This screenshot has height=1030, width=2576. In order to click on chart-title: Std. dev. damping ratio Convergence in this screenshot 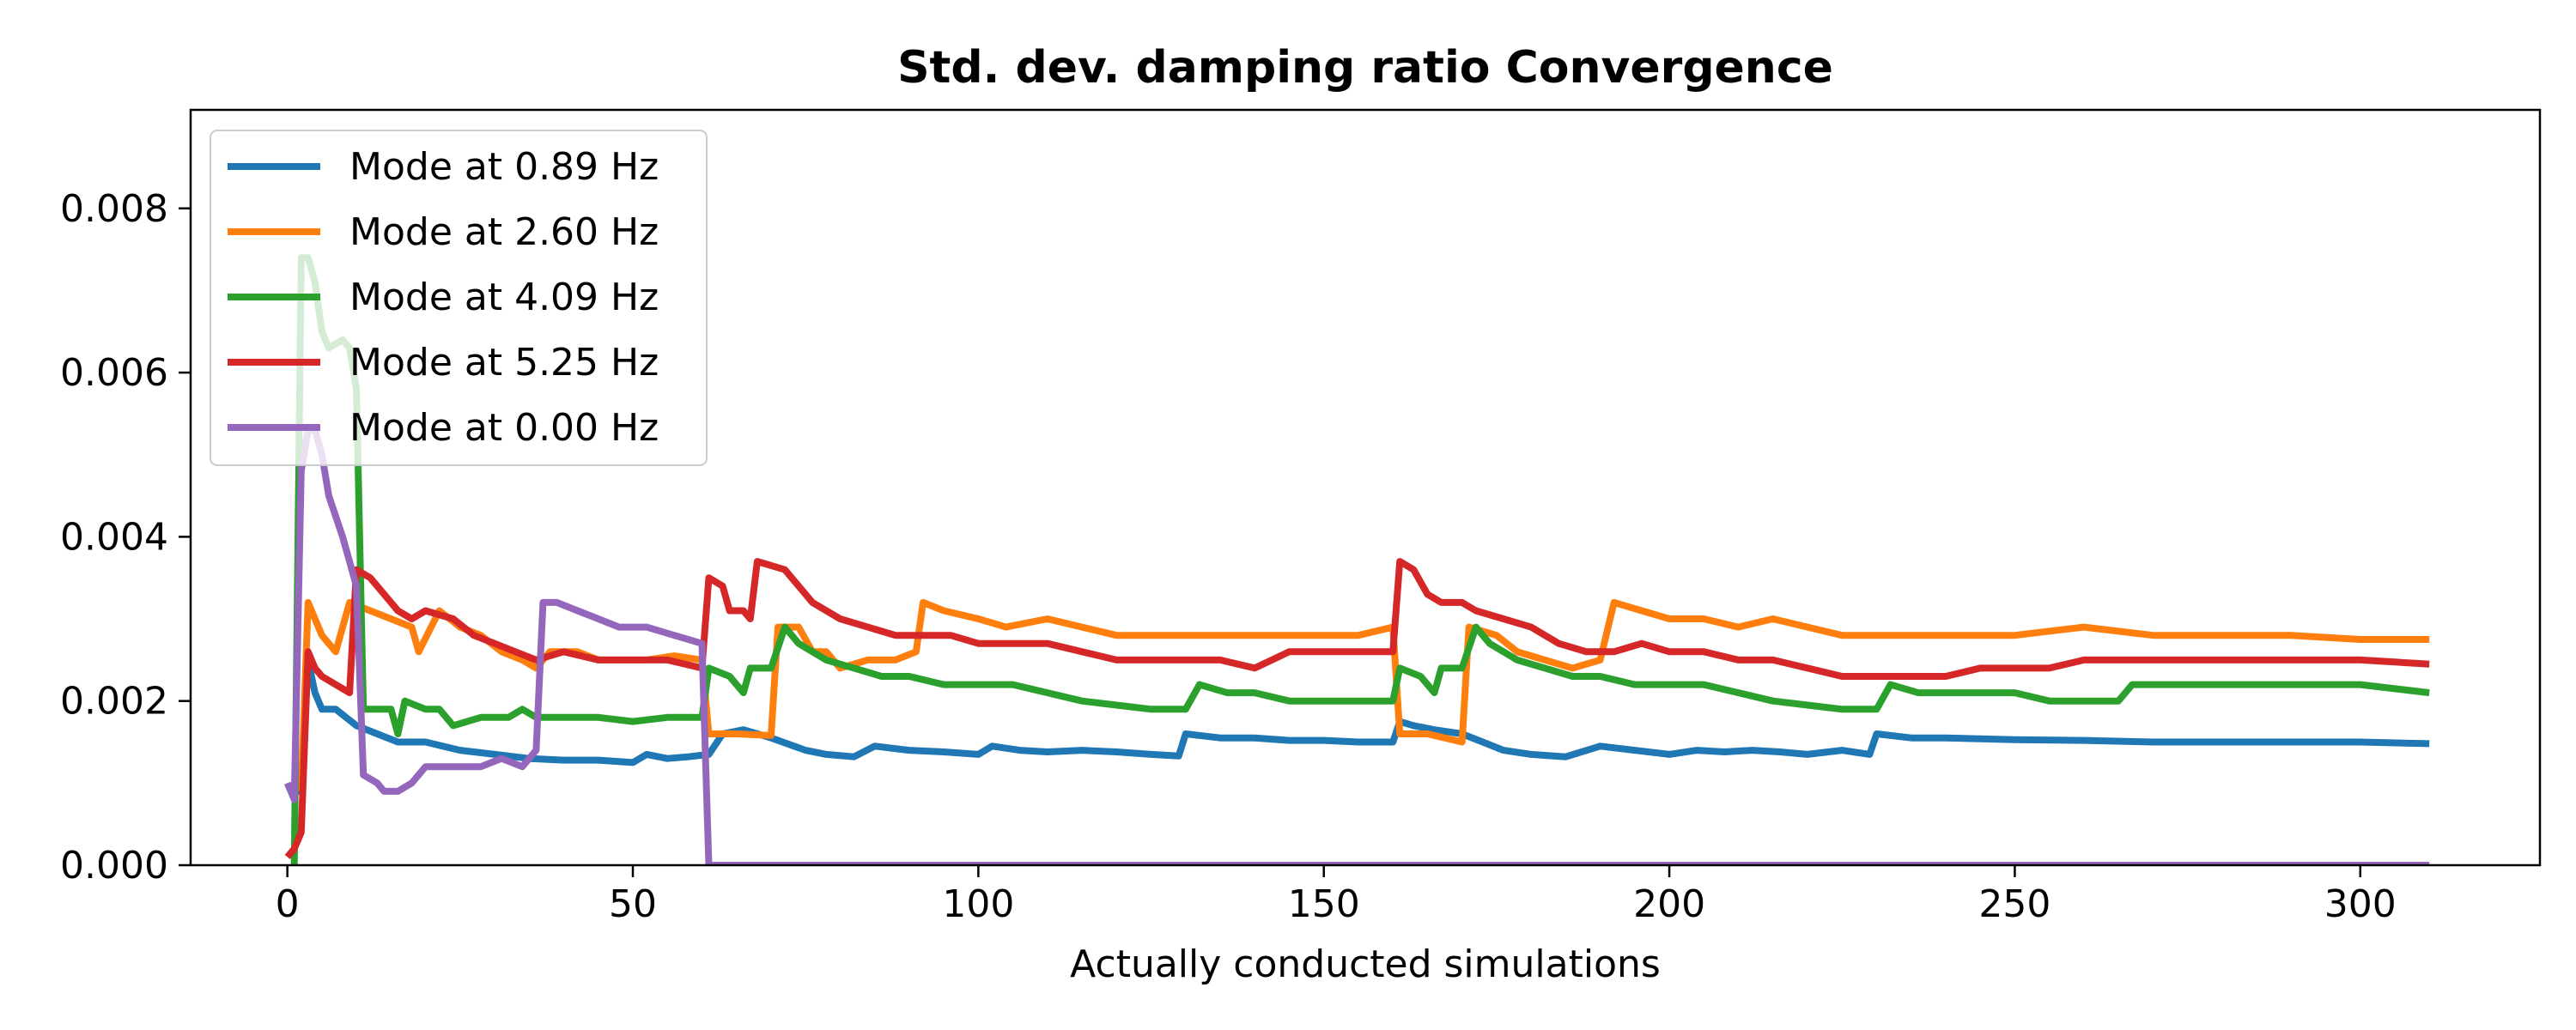, I will do `click(1365, 68)`.